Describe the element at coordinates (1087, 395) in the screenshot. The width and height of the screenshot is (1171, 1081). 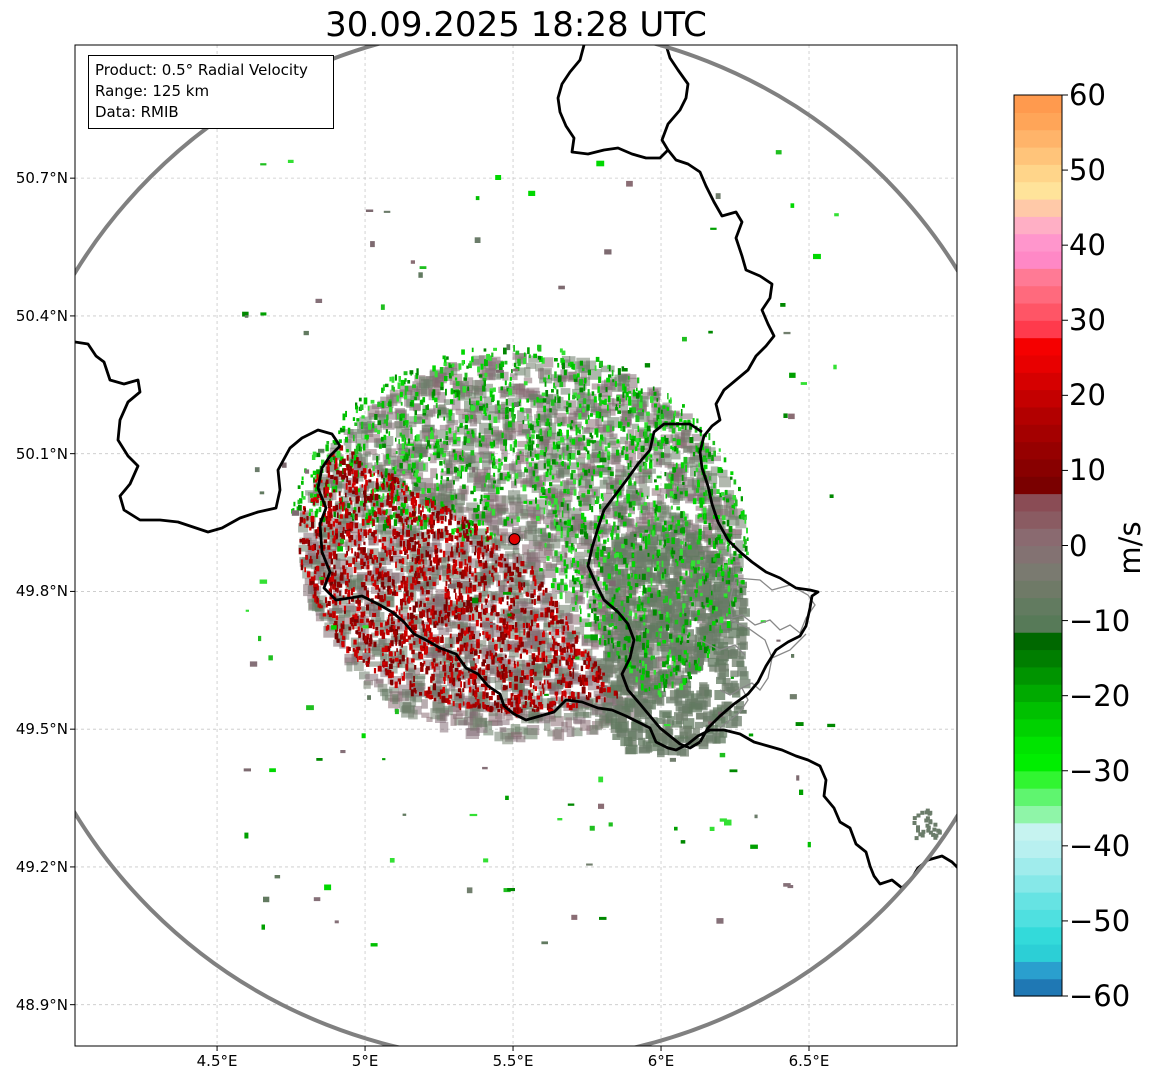
I see `colorbar-tick-label: 20` at that location.